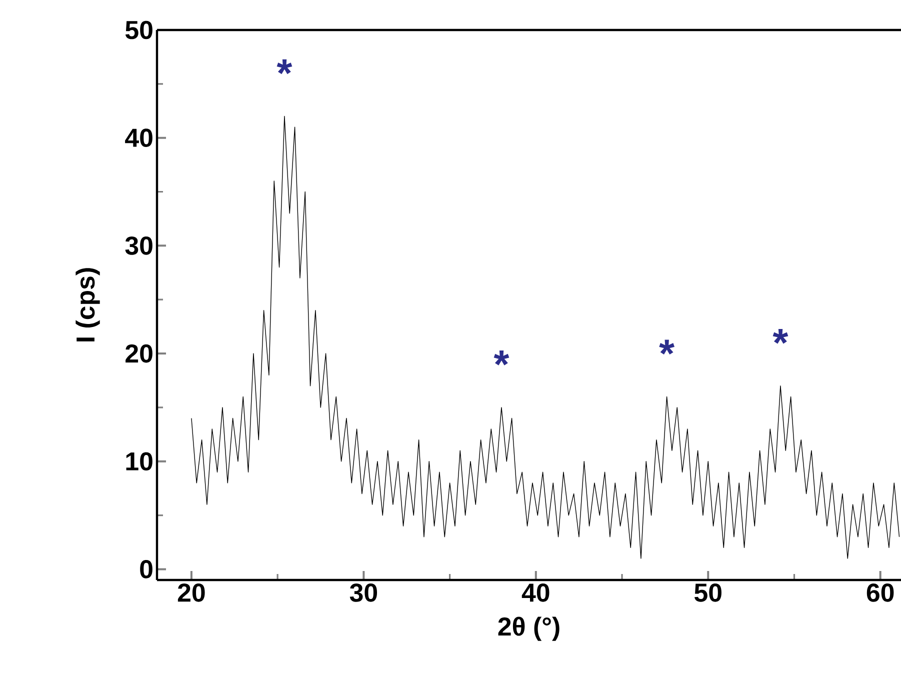 The height and width of the screenshot is (685, 901). I want to click on y-axis-title: I (cps), so click(88, 305).